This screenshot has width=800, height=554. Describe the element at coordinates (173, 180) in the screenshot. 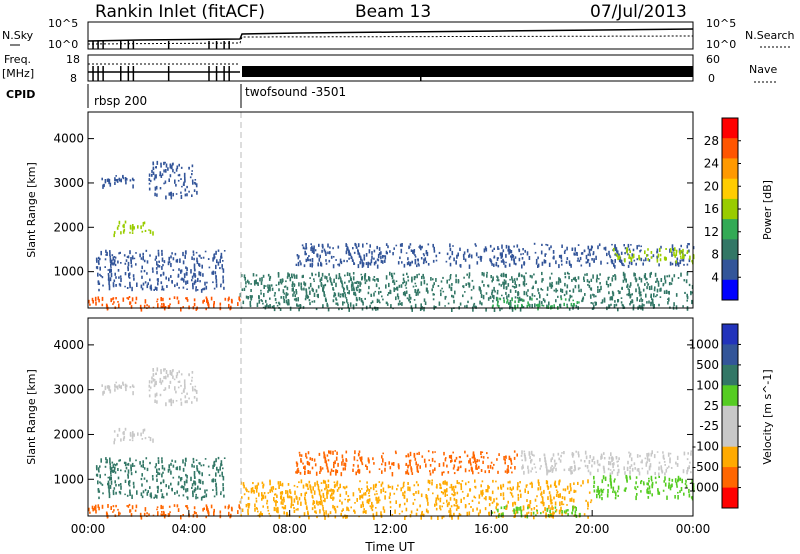

I see `scatter-region` at that location.